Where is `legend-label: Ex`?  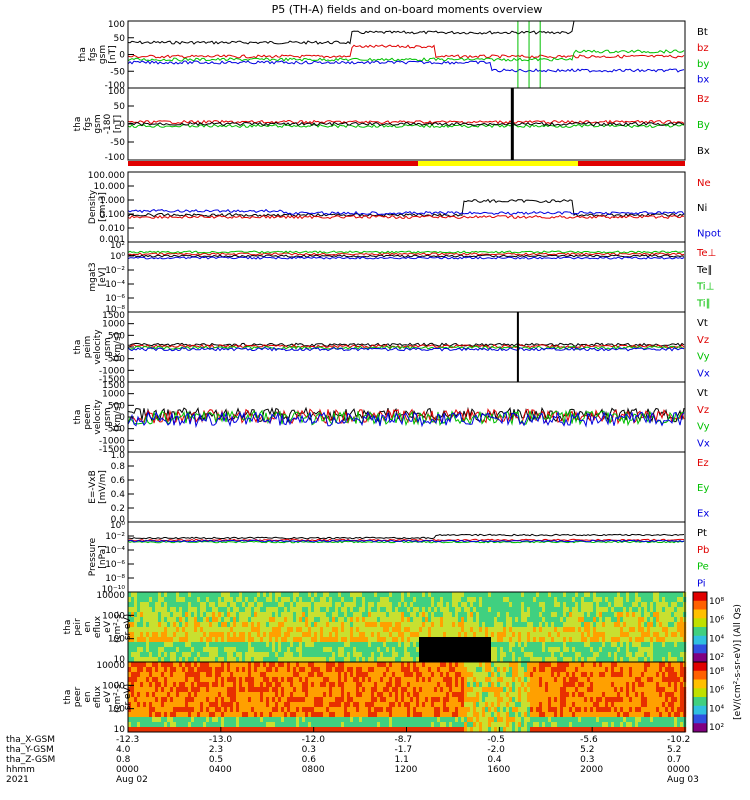 legend-label: Ex is located at coordinates (703, 513).